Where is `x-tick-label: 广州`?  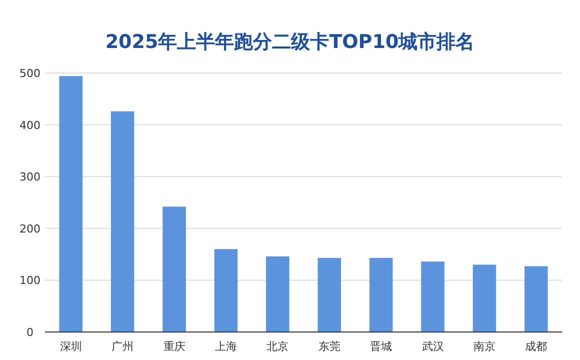
x-tick-label: 广州 is located at coordinates (123, 346).